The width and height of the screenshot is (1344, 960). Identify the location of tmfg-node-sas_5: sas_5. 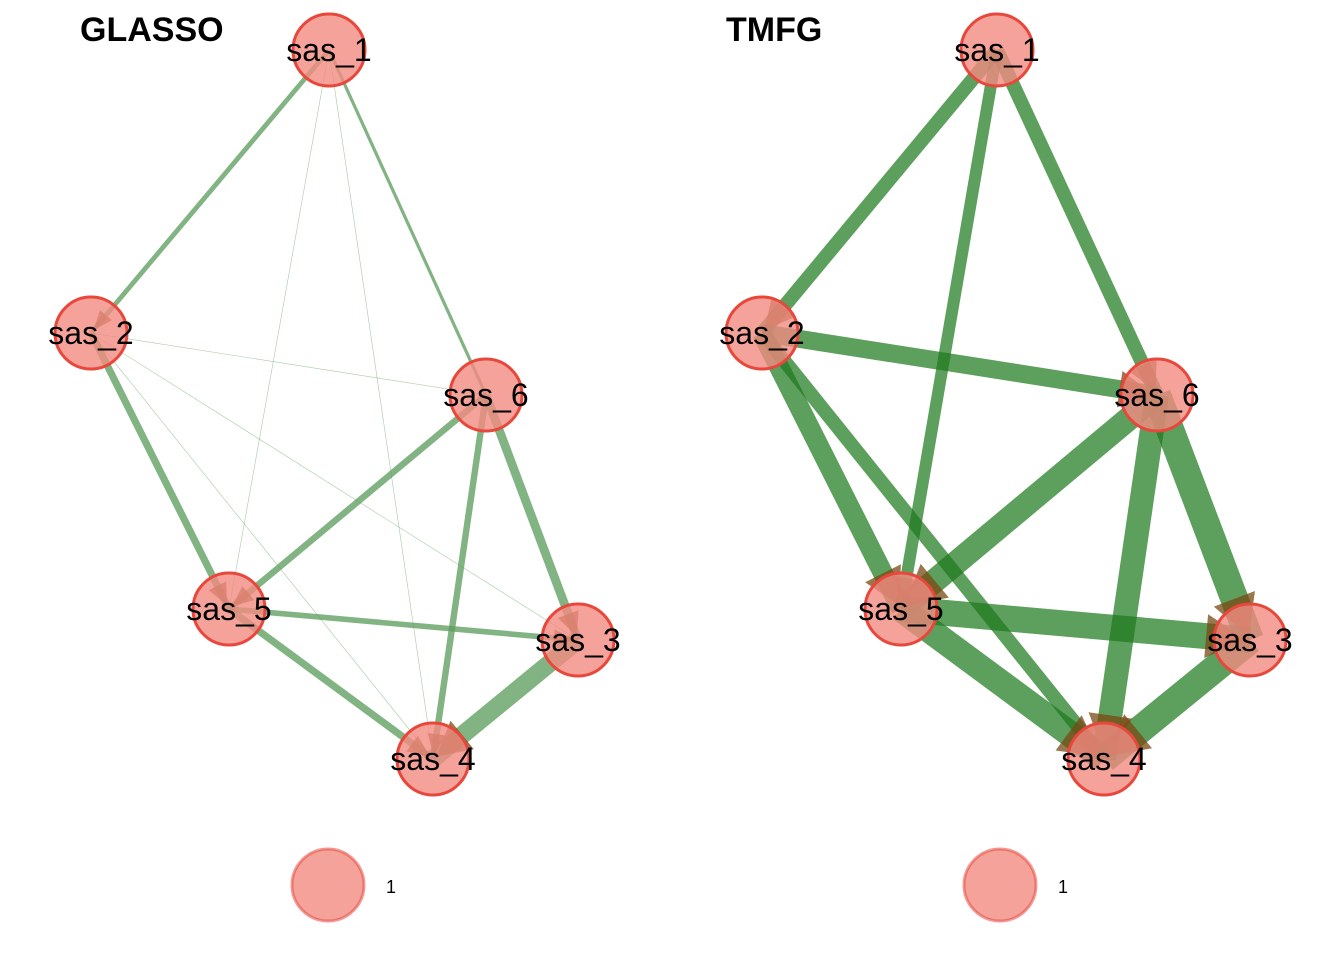
(901, 609).